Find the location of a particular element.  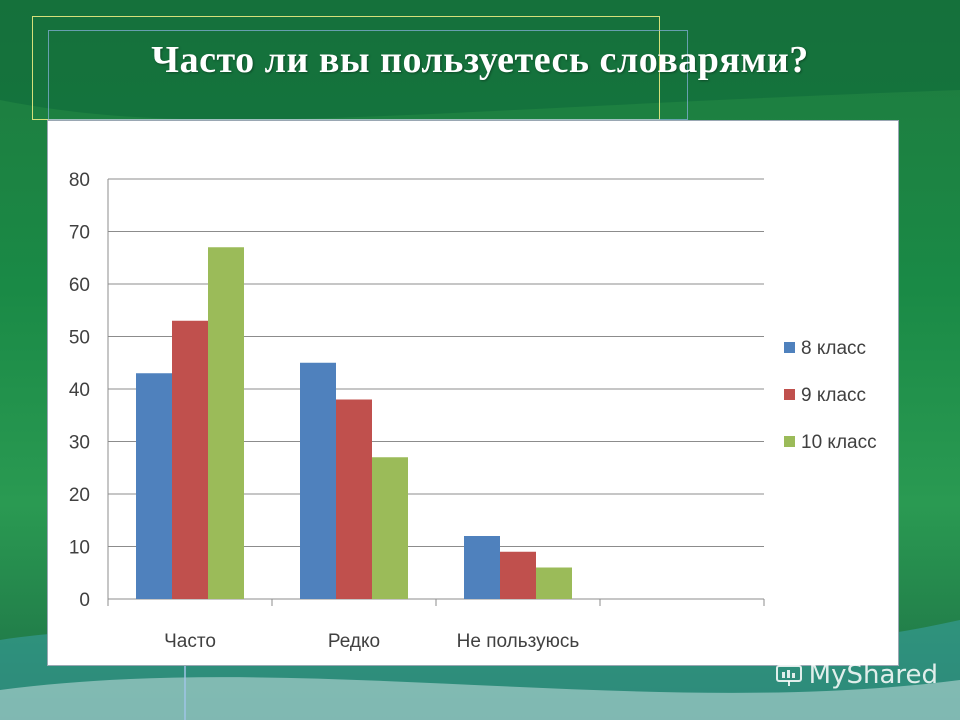

legend-label: 10 класс is located at coordinates (839, 442).